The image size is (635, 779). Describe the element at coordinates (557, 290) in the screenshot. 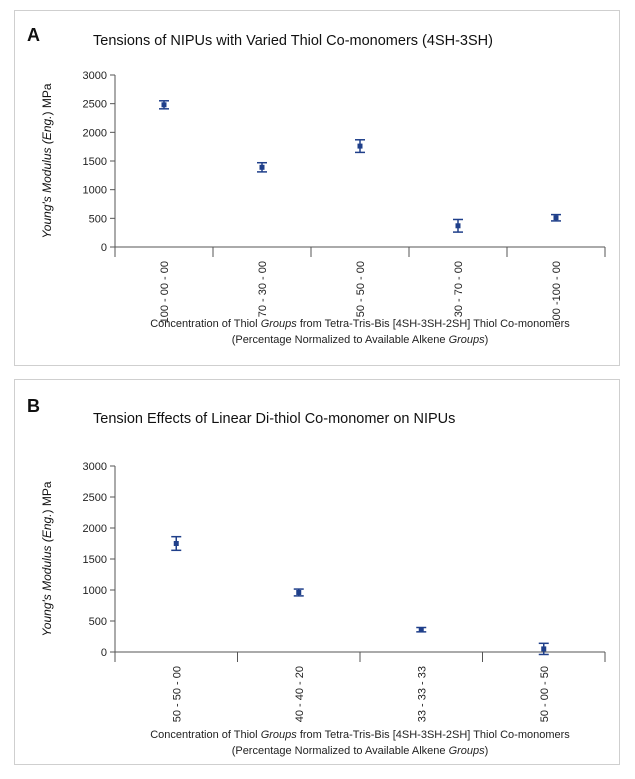

I see `x-tick-label: 00 -100 - 00` at that location.